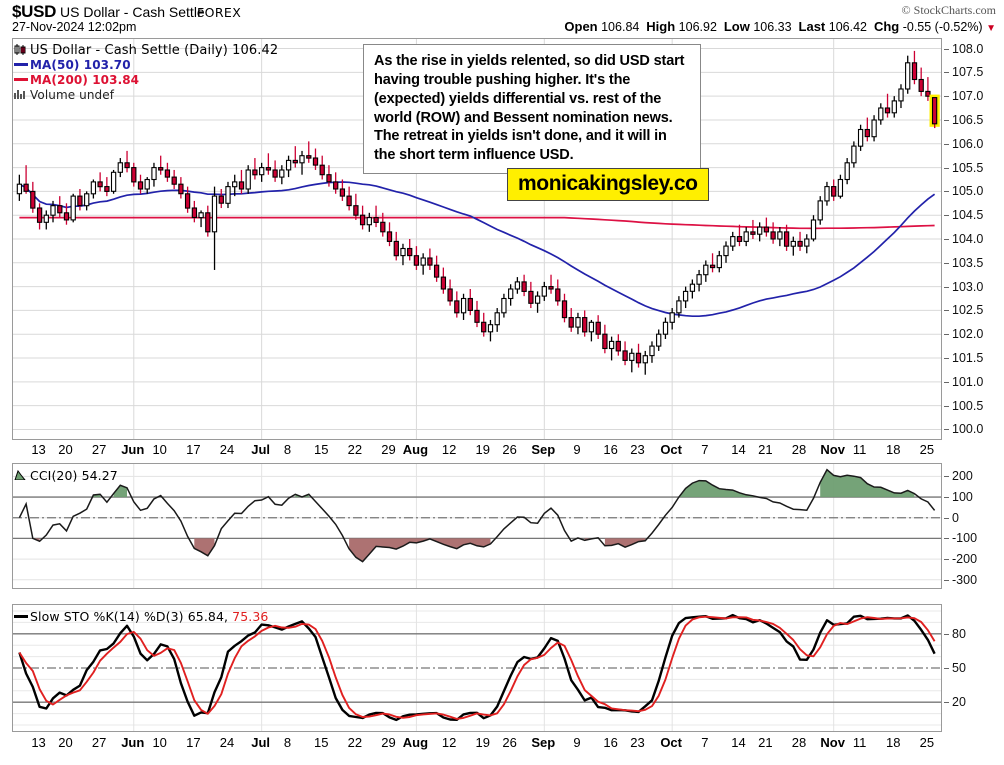 The image size is (1004, 765). What do you see at coordinates (250, 616) in the screenshot?
I see `sto-d-legend: 75.36` at bounding box center [250, 616].